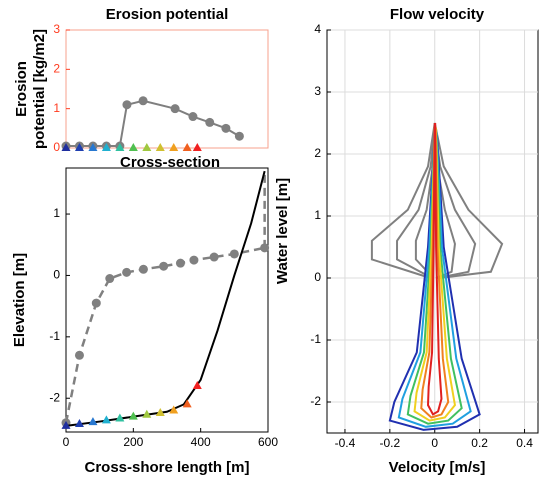 The height and width of the screenshot is (486, 543). What do you see at coordinates (437, 14) in the screenshot?
I see `chart-title: Flow velocity` at bounding box center [437, 14].